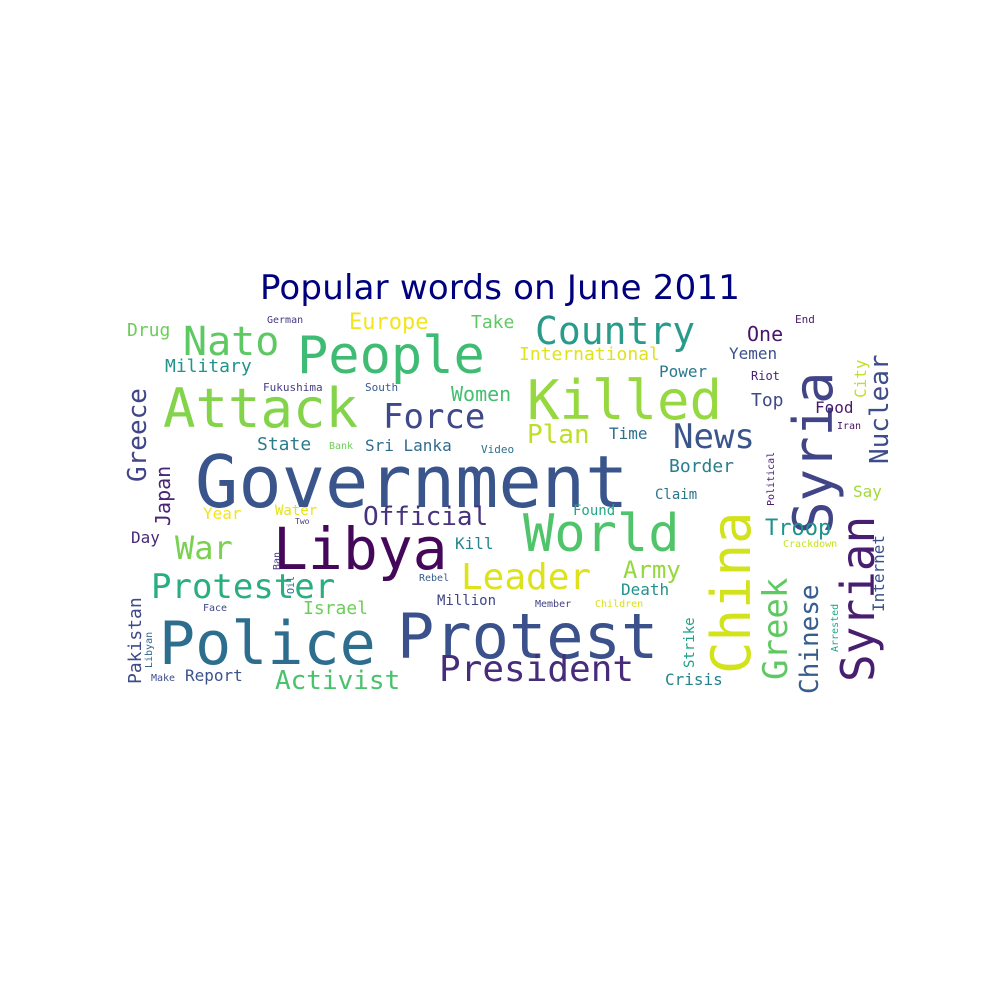 This screenshot has height=1000, width=1000. Describe the element at coordinates (798, 528) in the screenshot. I see `word: Troop` at that location.